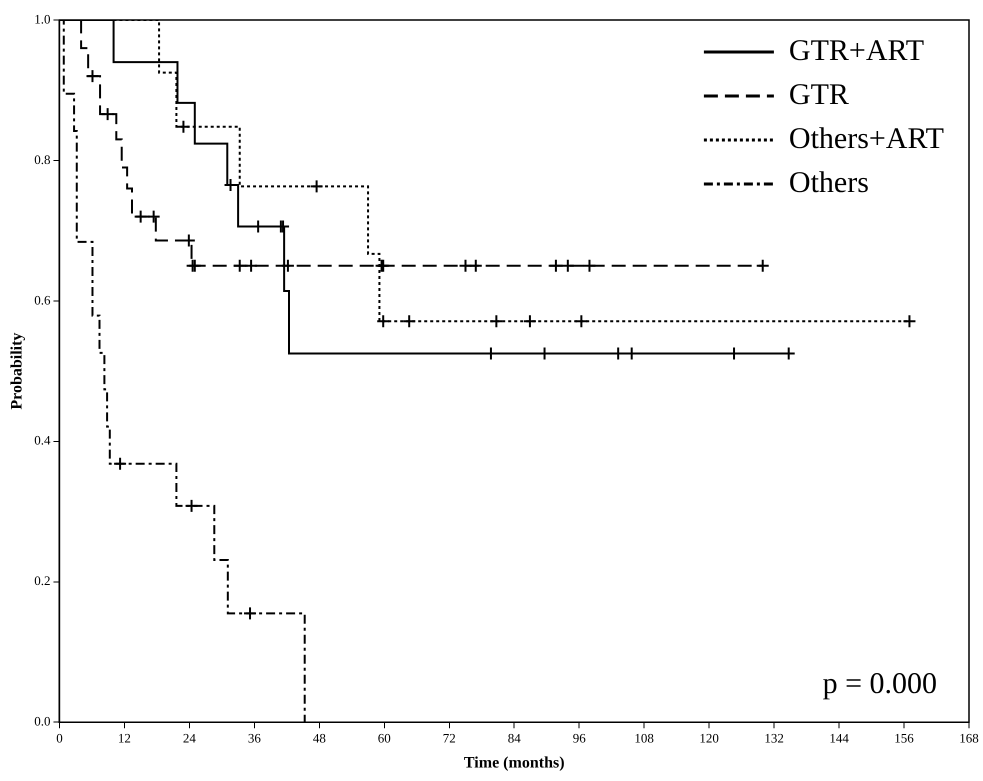 Image resolution: width=983 pixels, height=781 pixels. I want to click on x-tick-label: 108, so click(644, 738).